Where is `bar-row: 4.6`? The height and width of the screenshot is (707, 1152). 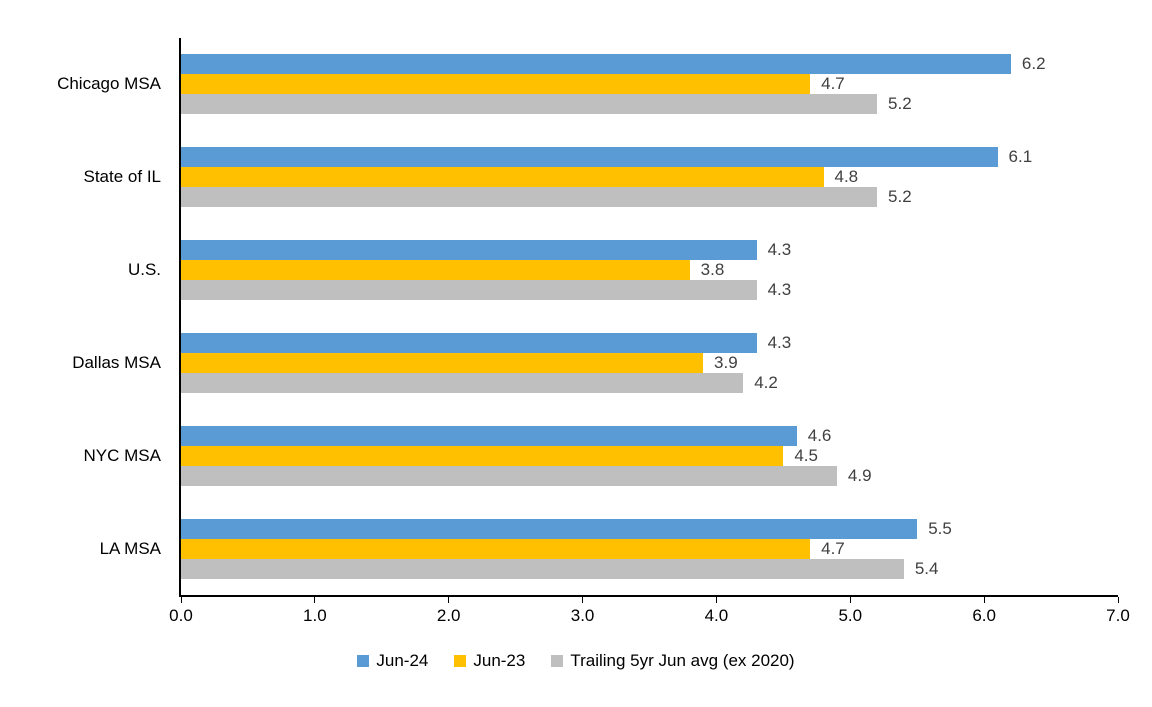
bar-row: 4.6 is located at coordinates (649, 435).